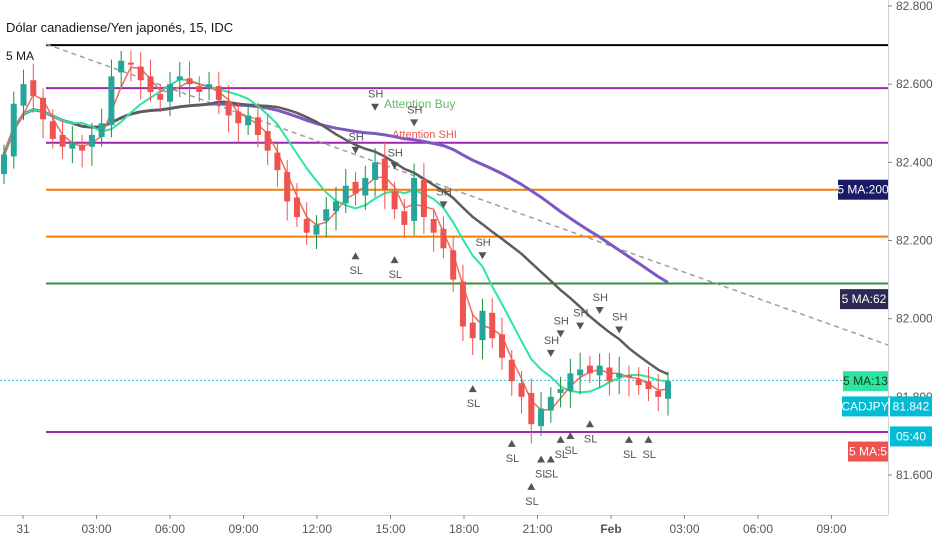  I want to click on price-axis-bg, so click(910, 275).